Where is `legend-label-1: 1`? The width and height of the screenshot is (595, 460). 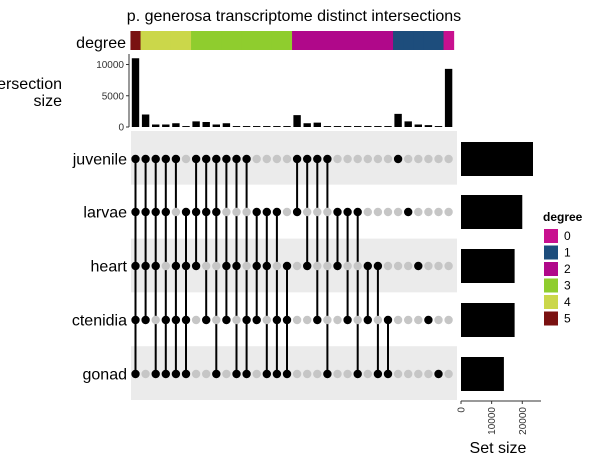
legend-label-1: 1 is located at coordinates (567, 253).